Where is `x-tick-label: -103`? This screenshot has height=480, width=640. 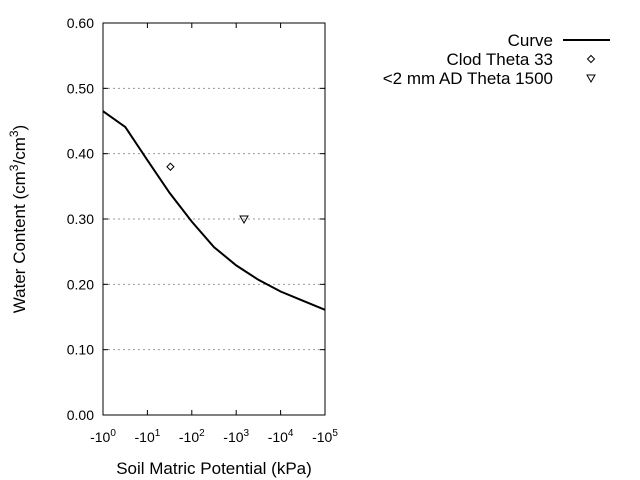 x-tick-label: -103 is located at coordinates (236, 436).